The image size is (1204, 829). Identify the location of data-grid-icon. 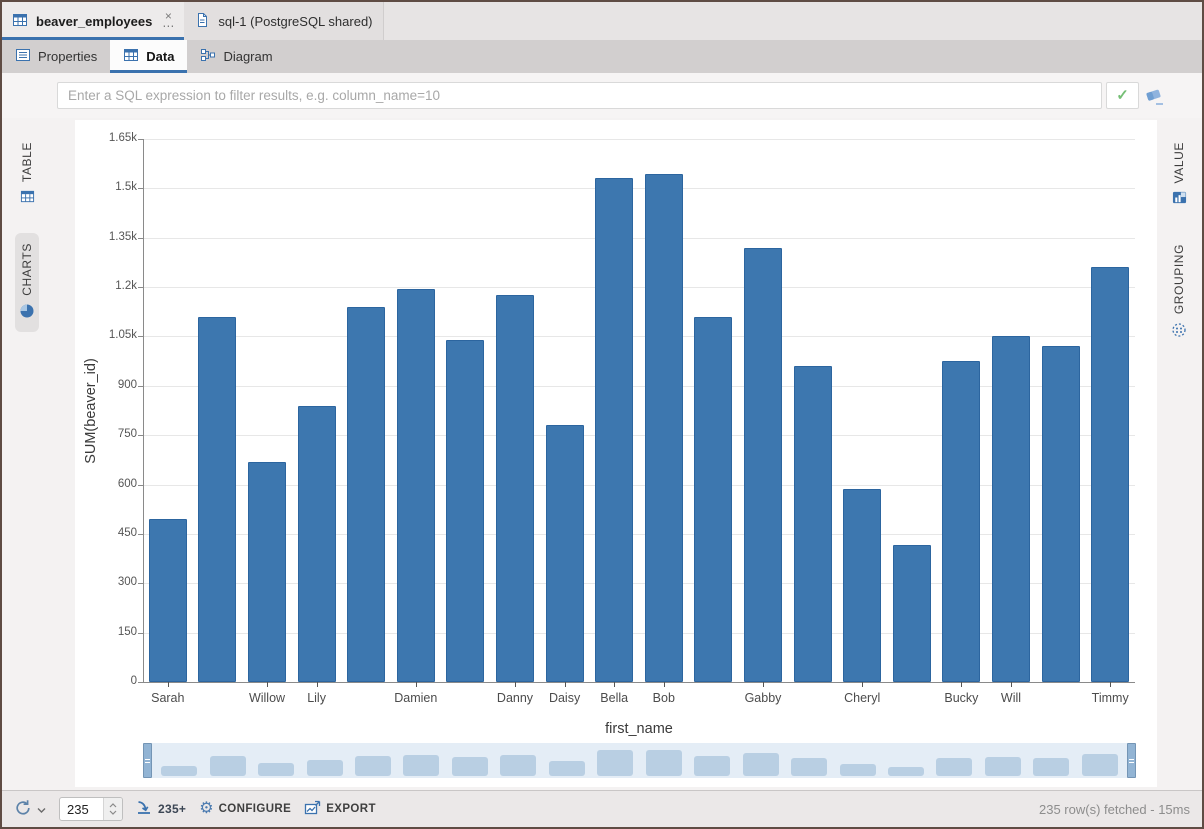
(131, 56).